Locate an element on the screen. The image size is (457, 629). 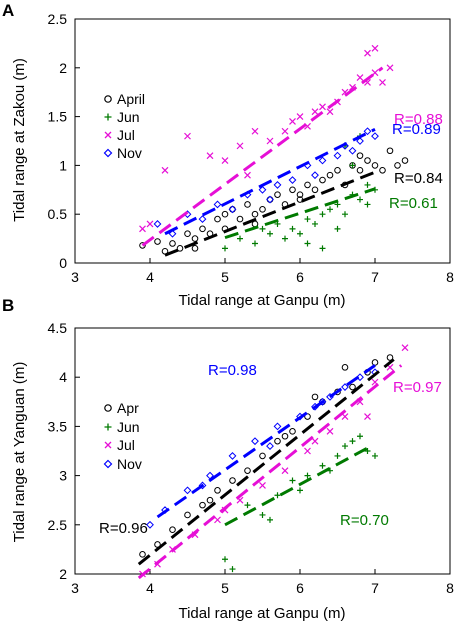
x-tick-label-b-3: 6 is located at coordinates (300, 588).